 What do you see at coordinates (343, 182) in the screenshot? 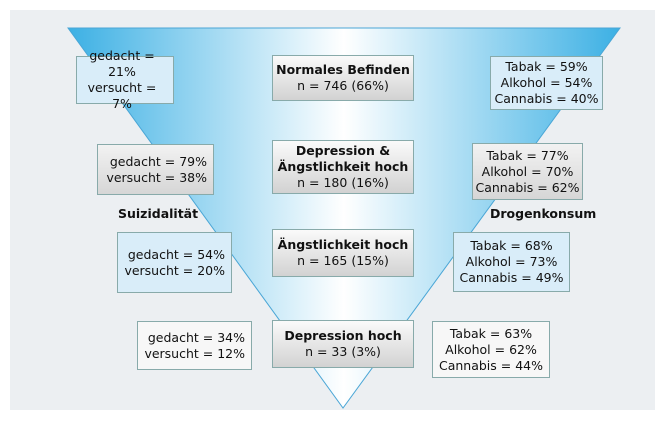
I see `text-line: n = 180 (16%)` at bounding box center [343, 182].